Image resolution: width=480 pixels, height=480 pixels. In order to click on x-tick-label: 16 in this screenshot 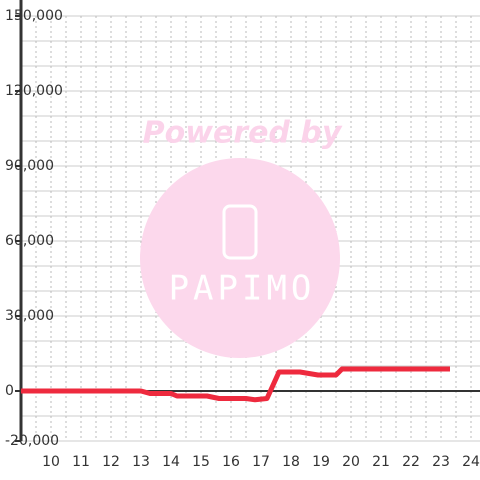, I will do `click(231, 462)`.